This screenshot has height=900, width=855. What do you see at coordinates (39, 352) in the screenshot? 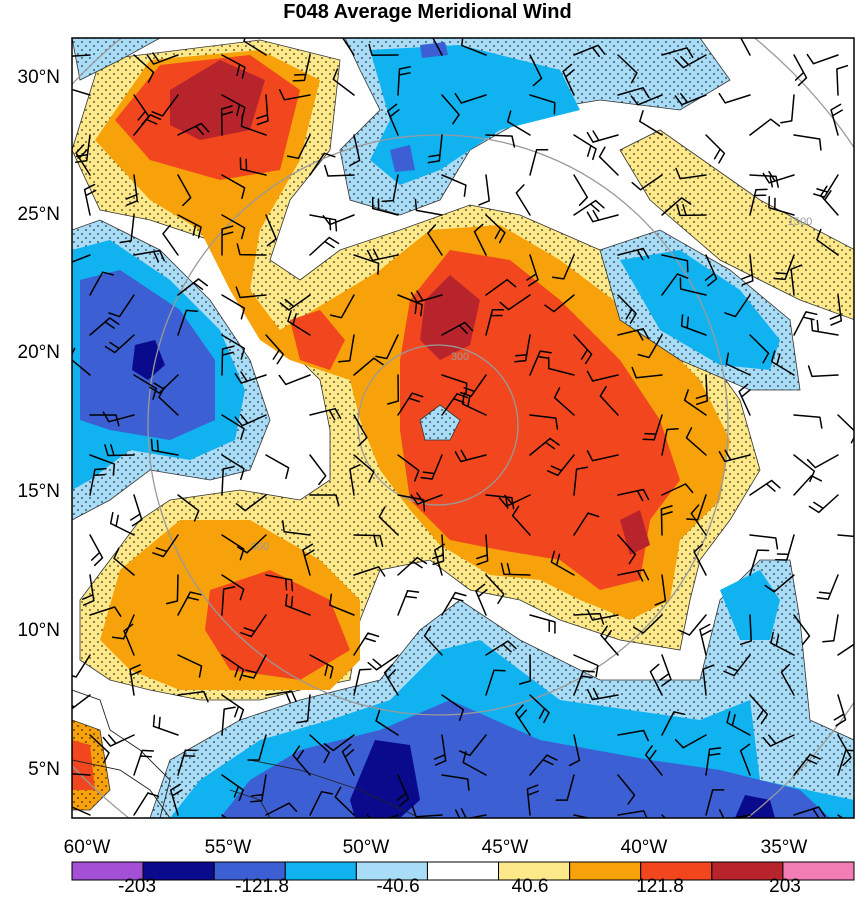
I see `lat-label-20n: 20°N` at bounding box center [39, 352].